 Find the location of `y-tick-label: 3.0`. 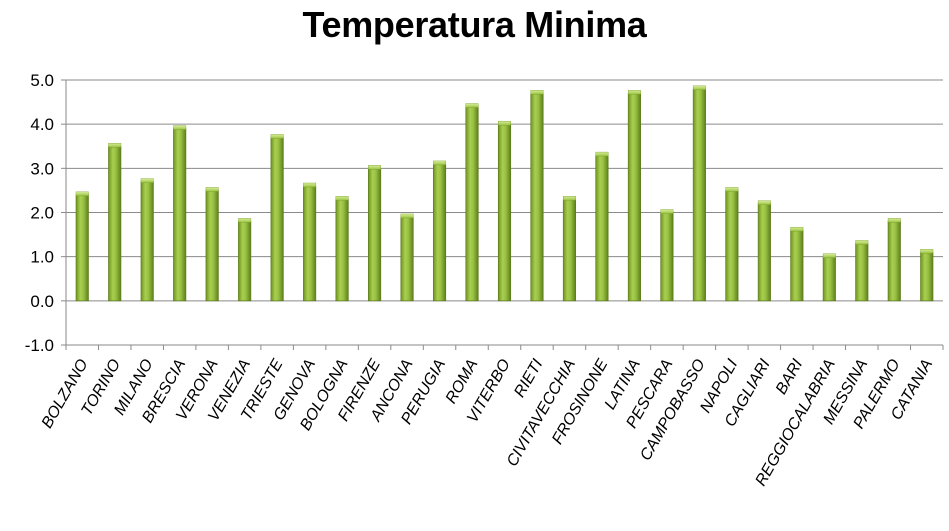

y-tick-label: 3.0 is located at coordinates (42, 168).